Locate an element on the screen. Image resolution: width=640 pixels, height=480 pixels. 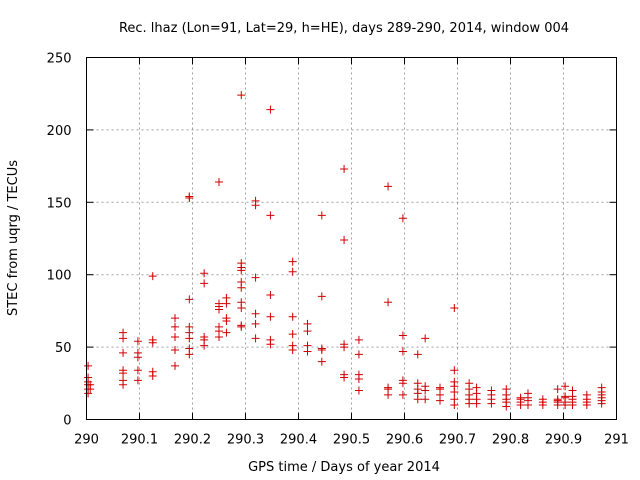
x-tick-label: 290.1 is located at coordinates (139, 440).